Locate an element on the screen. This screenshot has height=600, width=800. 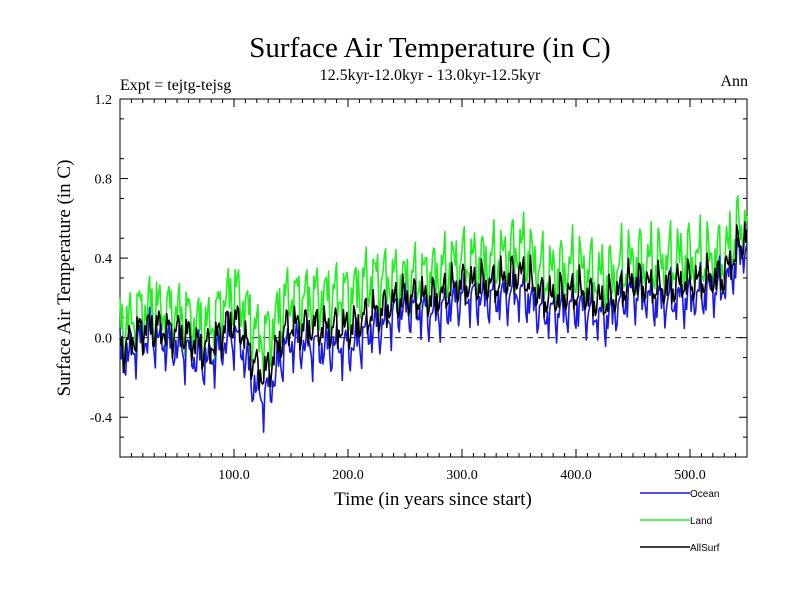
y-tick-label: -0.4 is located at coordinates (101, 418).